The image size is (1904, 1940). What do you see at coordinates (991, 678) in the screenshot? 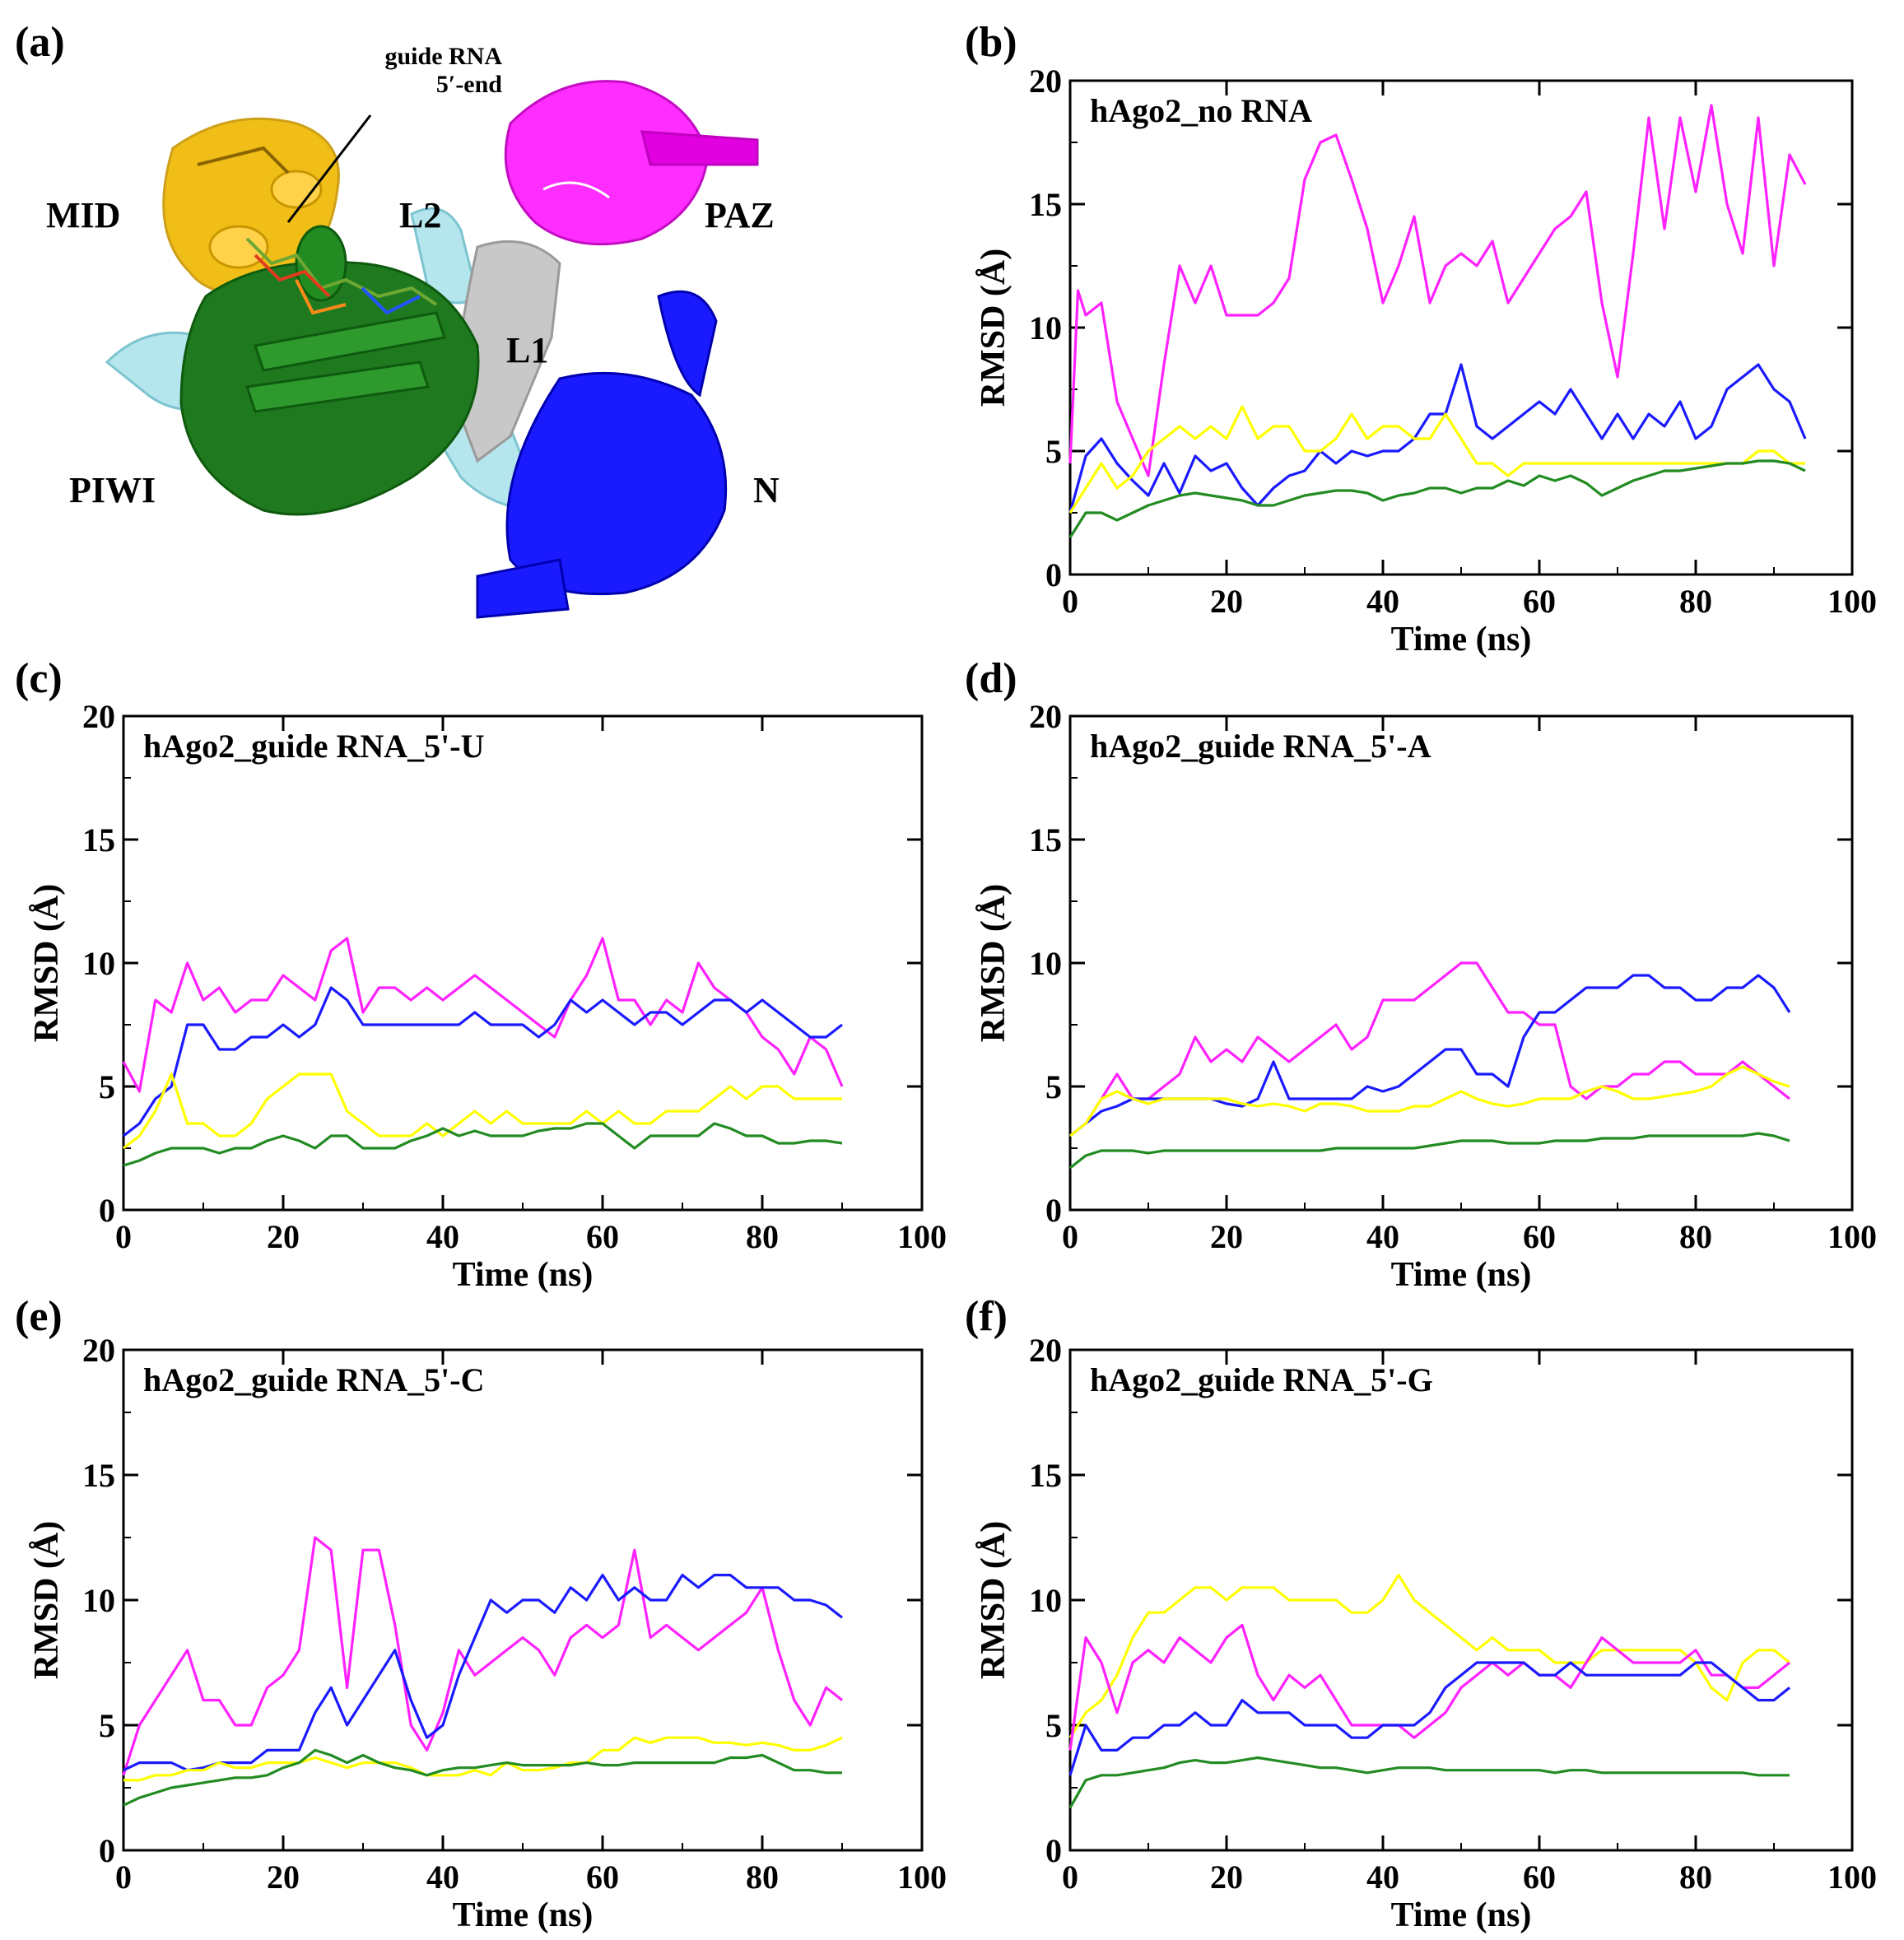
I see `panel-label-d: (d)` at bounding box center [991, 678].